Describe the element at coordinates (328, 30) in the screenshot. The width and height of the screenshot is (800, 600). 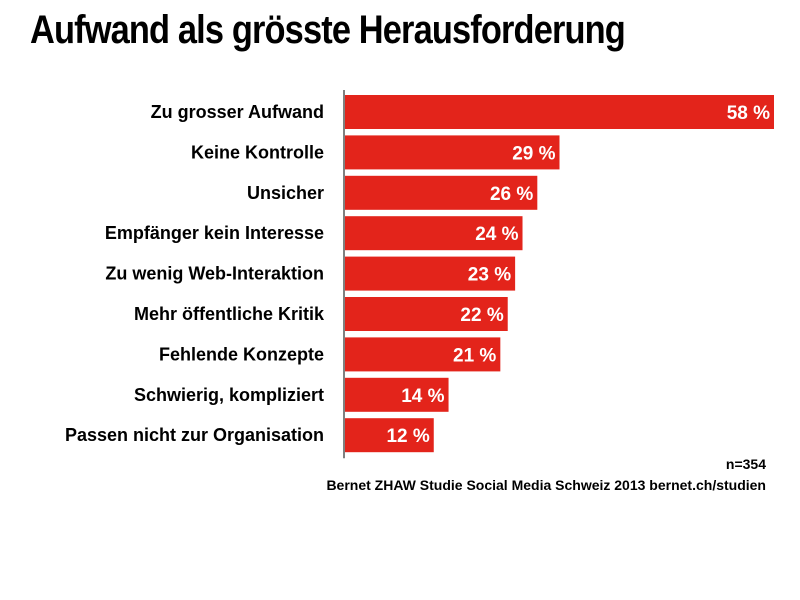
I see `chart-title: Aufwand als grösste Herausforderung` at that location.